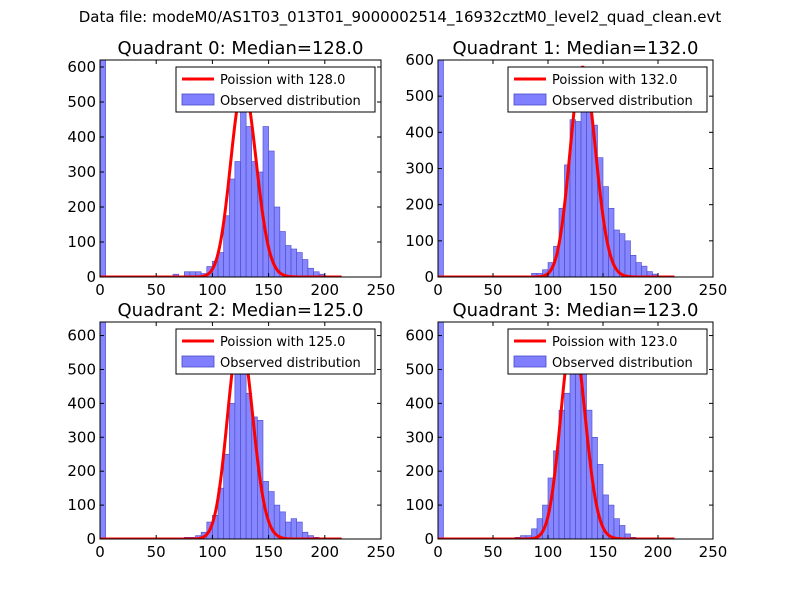 The height and width of the screenshot is (604, 800). I want to click on legend-label-fit: Poission with 128.0, so click(282, 80).